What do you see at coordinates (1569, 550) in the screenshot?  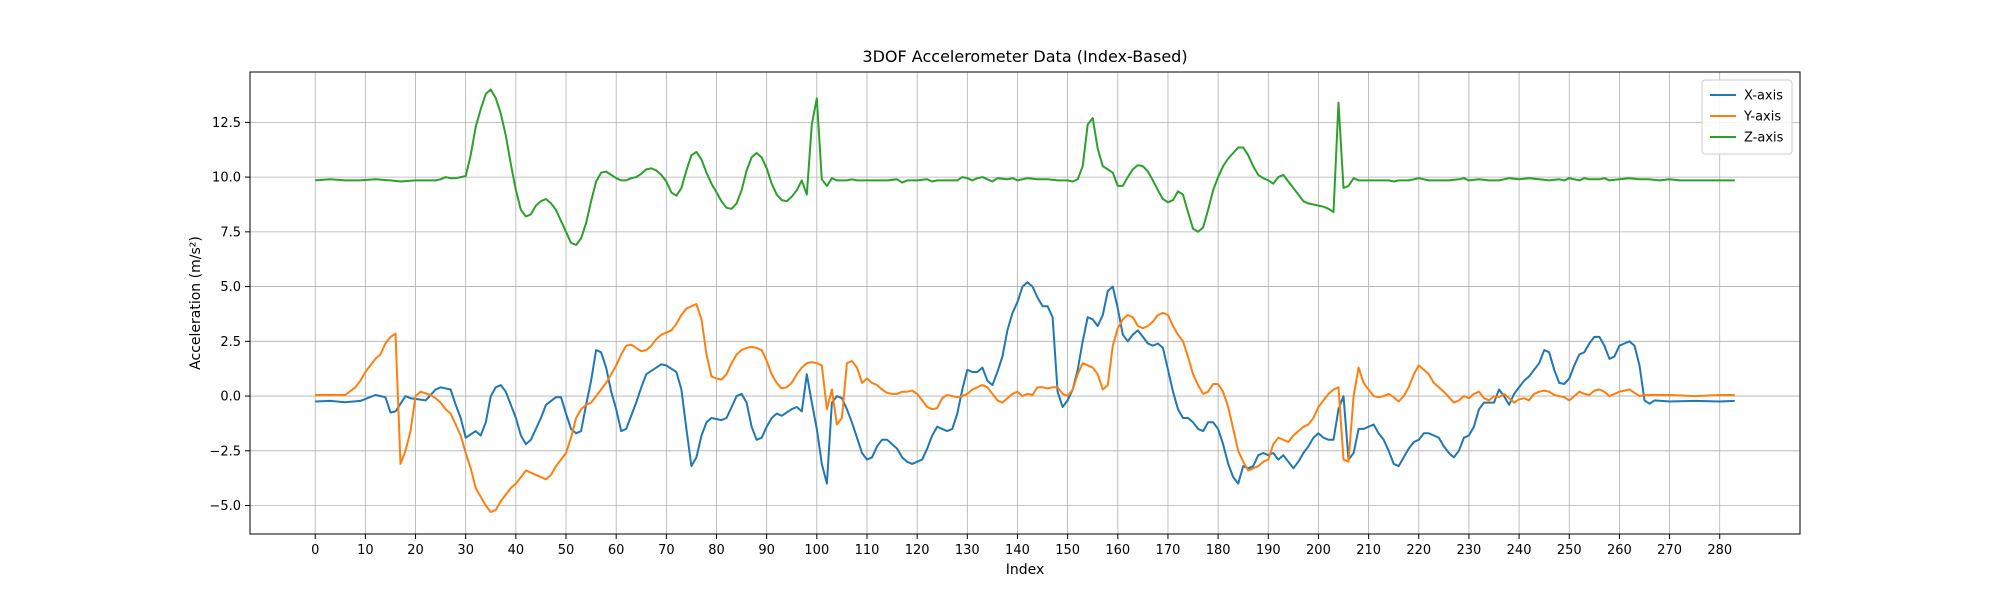 I see `x-tick-label: 250` at bounding box center [1569, 550].